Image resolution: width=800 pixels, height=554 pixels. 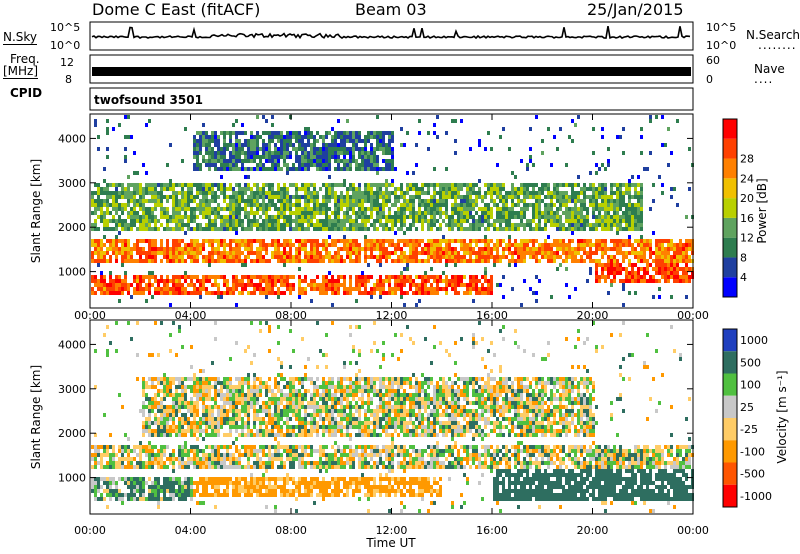 I want to click on power-colorbar-tick: 4, so click(x=743, y=277).